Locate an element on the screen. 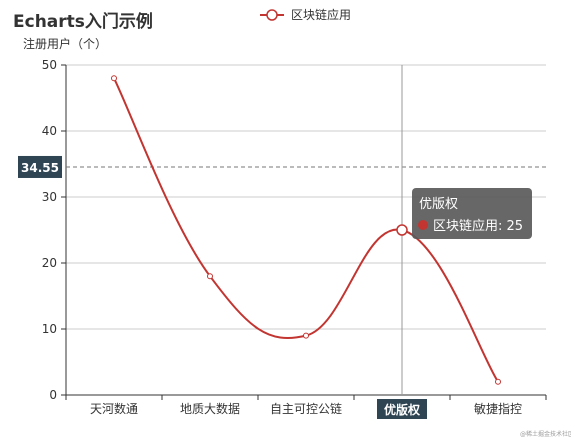 This screenshot has height=444, width=571. y-axis-label: 注册用户（个） is located at coordinates (65, 43).